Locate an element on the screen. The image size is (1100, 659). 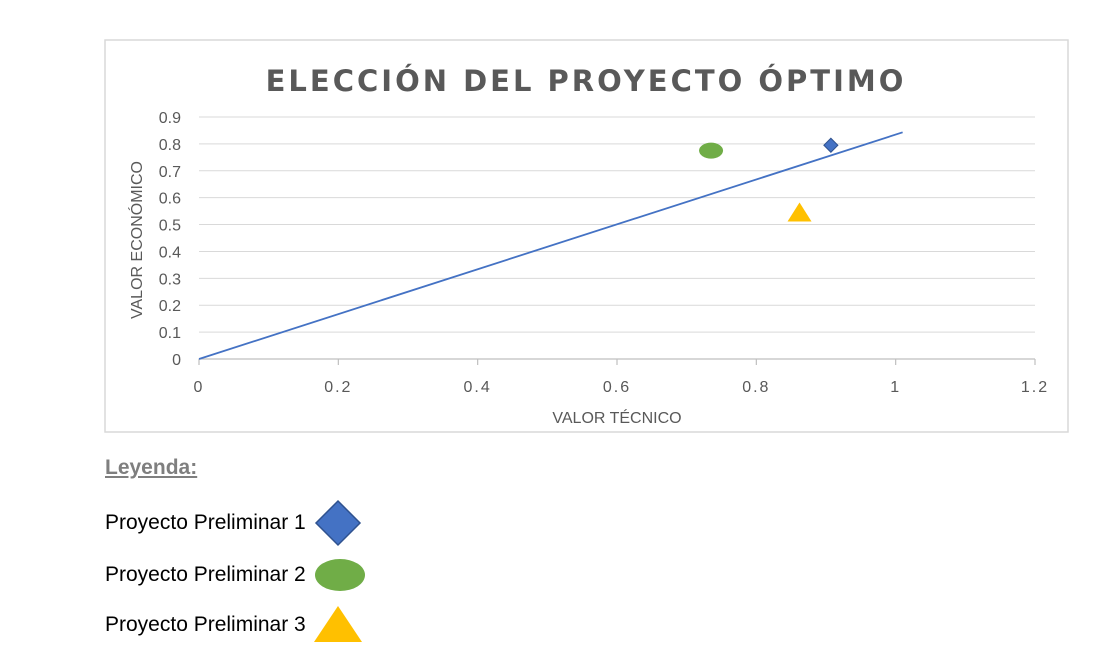
chart-title: ELECCIÓN DEL PROYECTO ÓPTIMO is located at coordinates (586, 81).